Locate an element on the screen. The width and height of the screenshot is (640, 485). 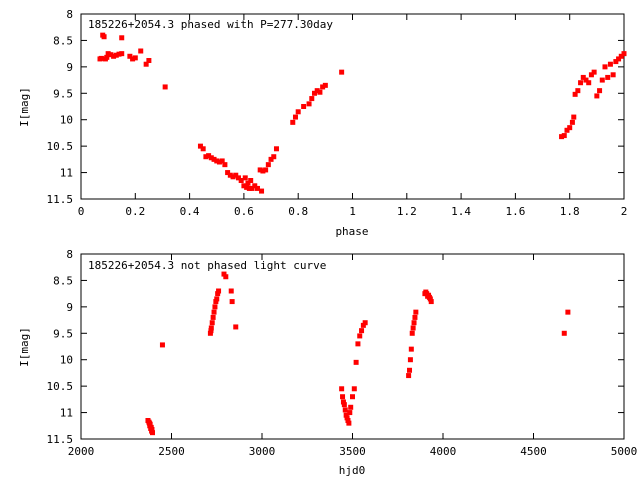
x-tick-label: 1.6 is located at coordinates (515, 211).